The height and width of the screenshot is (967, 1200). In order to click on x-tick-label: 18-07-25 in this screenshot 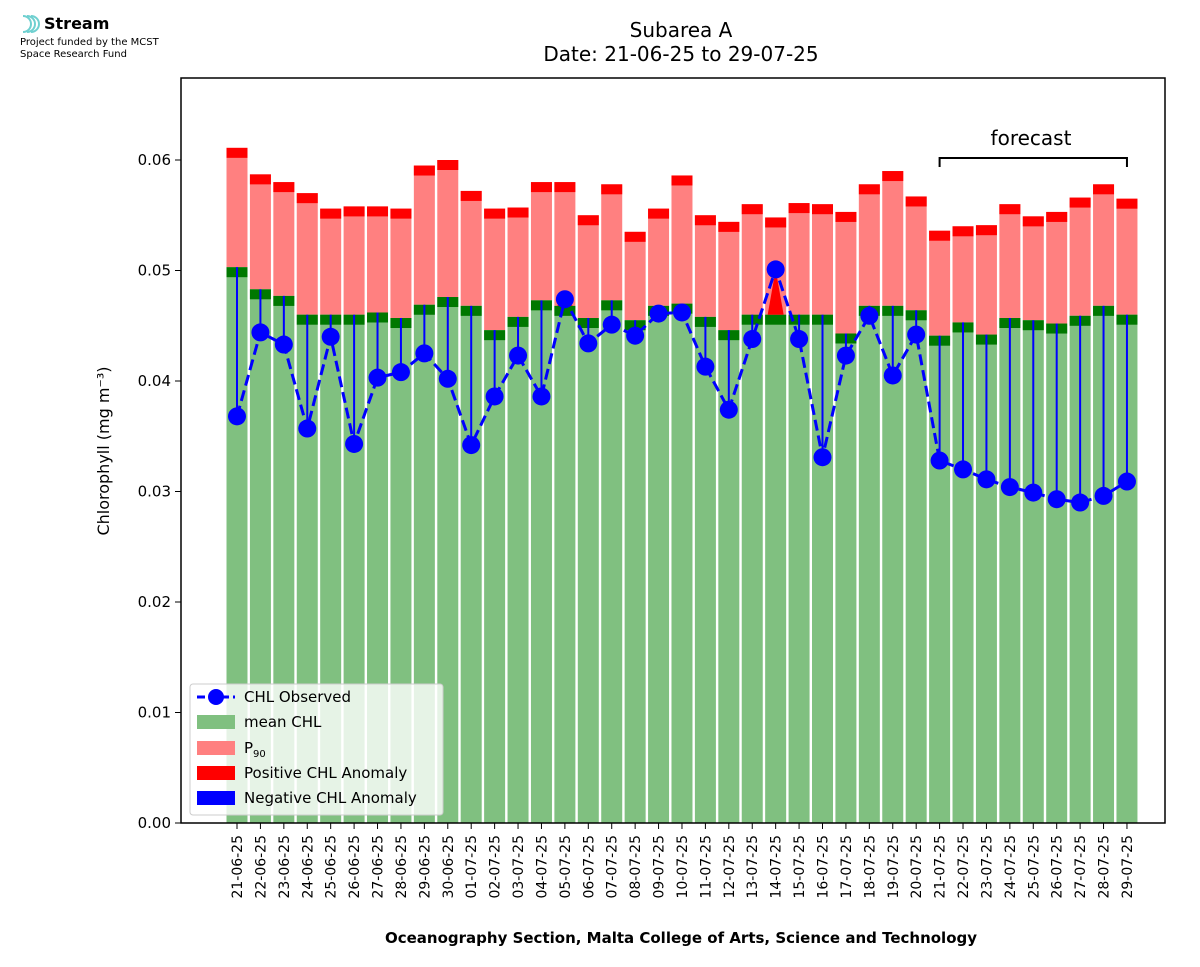, I will do `click(870, 867)`.